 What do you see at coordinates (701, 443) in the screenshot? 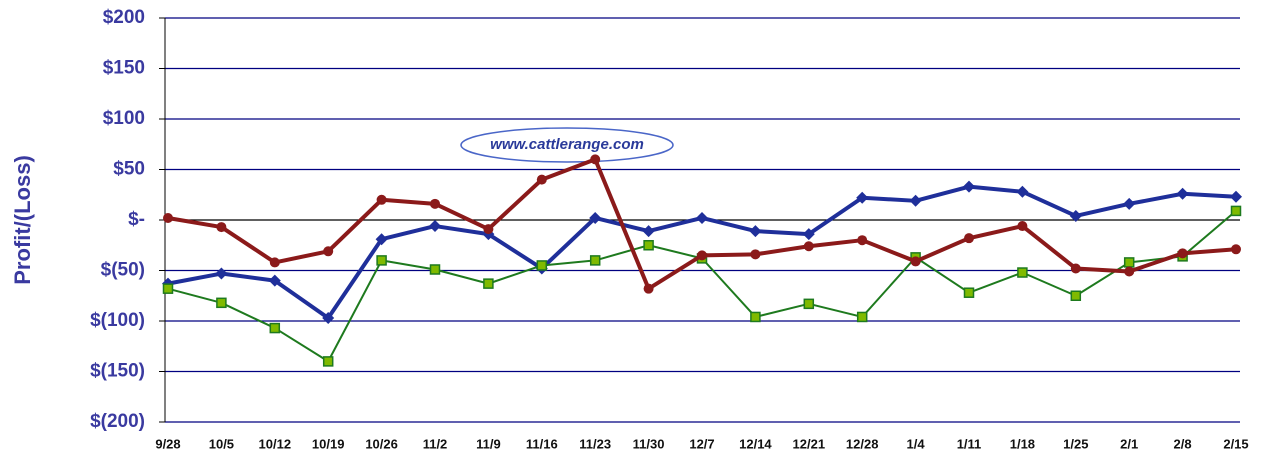
I see `x-tick-label: 12/7` at bounding box center [701, 443].